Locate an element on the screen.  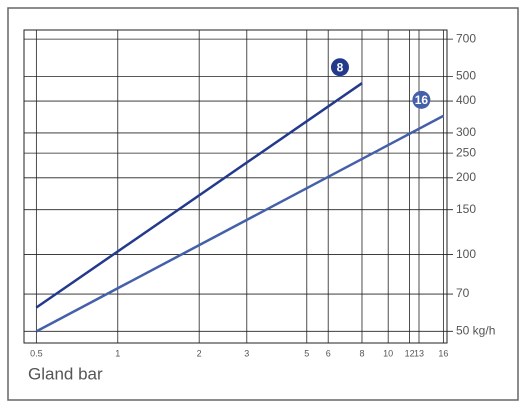
x-tick-label: 13 is located at coordinates (419, 353).